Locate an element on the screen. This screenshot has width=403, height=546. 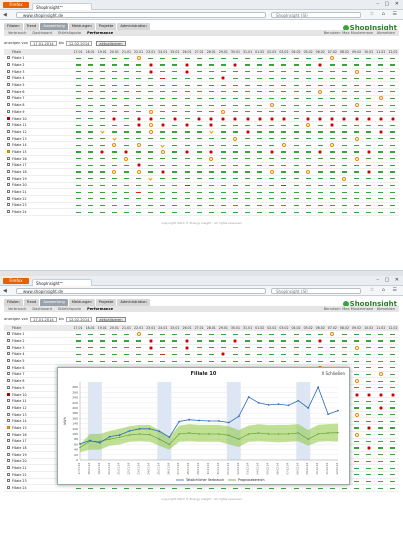
table-row: Filiale 23 is located at coordinates (201, 206).